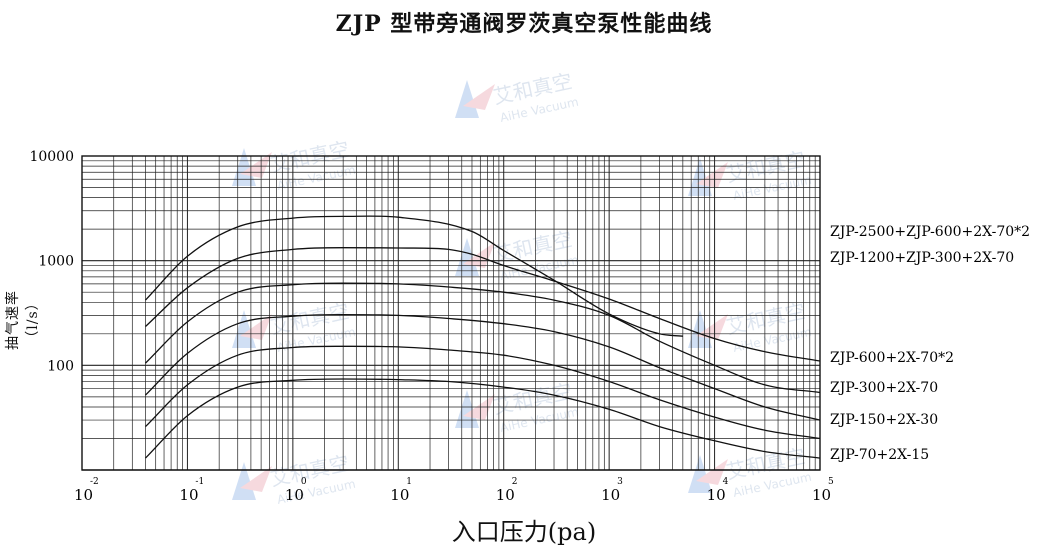 Image resolution: width=1048 pixels, height=553 pixels. Describe the element at coordinates (831, 482) in the screenshot. I see `x-tick-exponent: 5` at that location.